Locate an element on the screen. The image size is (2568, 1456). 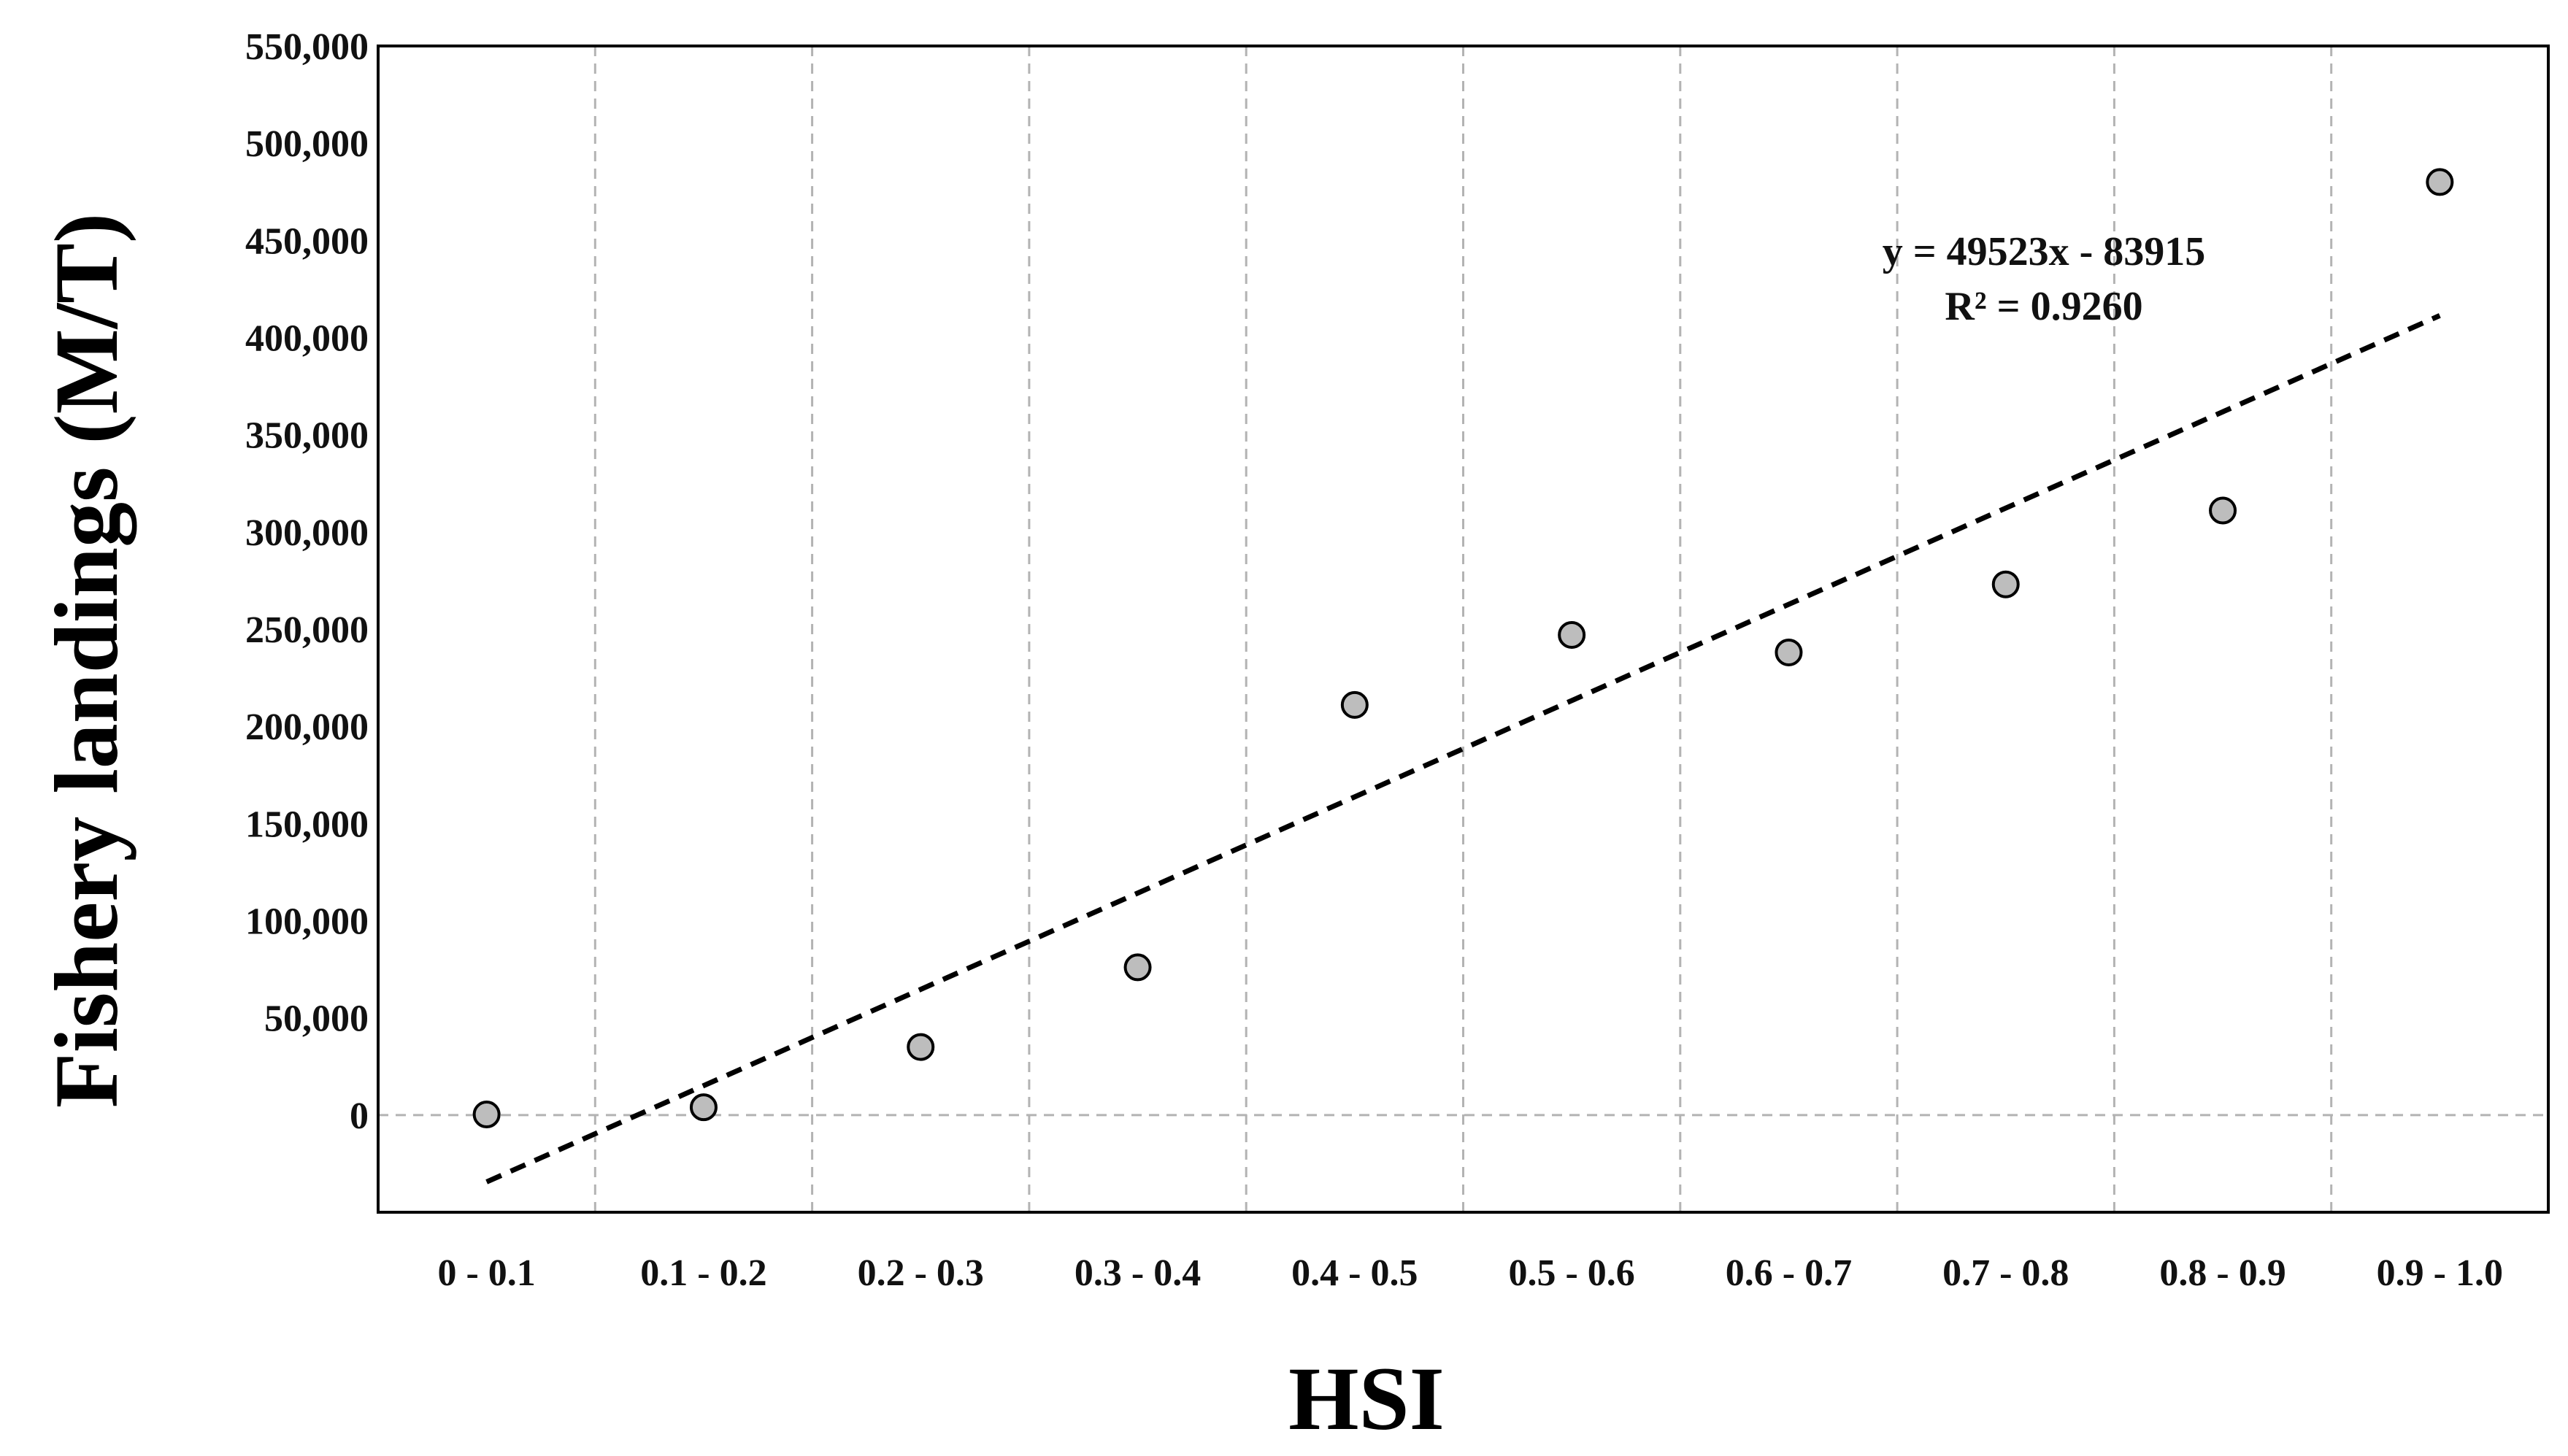
x-tick-label: 0.9 - 1.0 is located at coordinates (2440, 1273).